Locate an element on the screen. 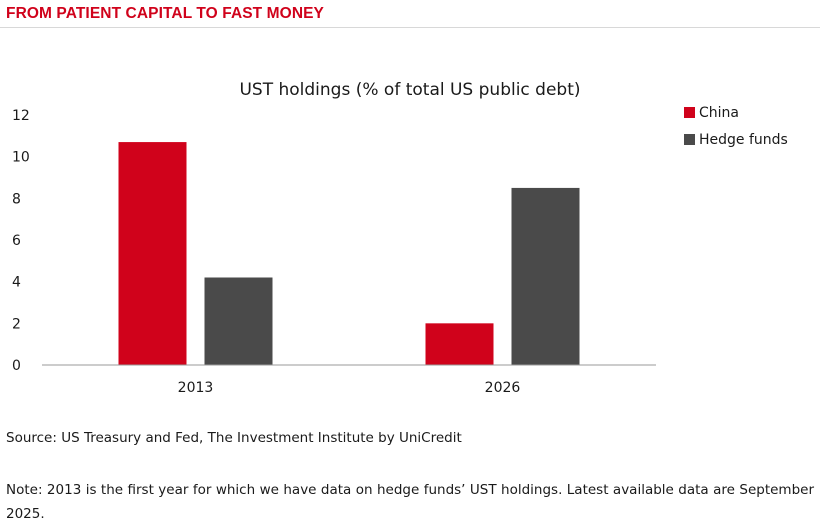 This screenshot has width=820, height=526. y-axis-ticks: 0 2 4 6 8 10 12 is located at coordinates (21, 241).